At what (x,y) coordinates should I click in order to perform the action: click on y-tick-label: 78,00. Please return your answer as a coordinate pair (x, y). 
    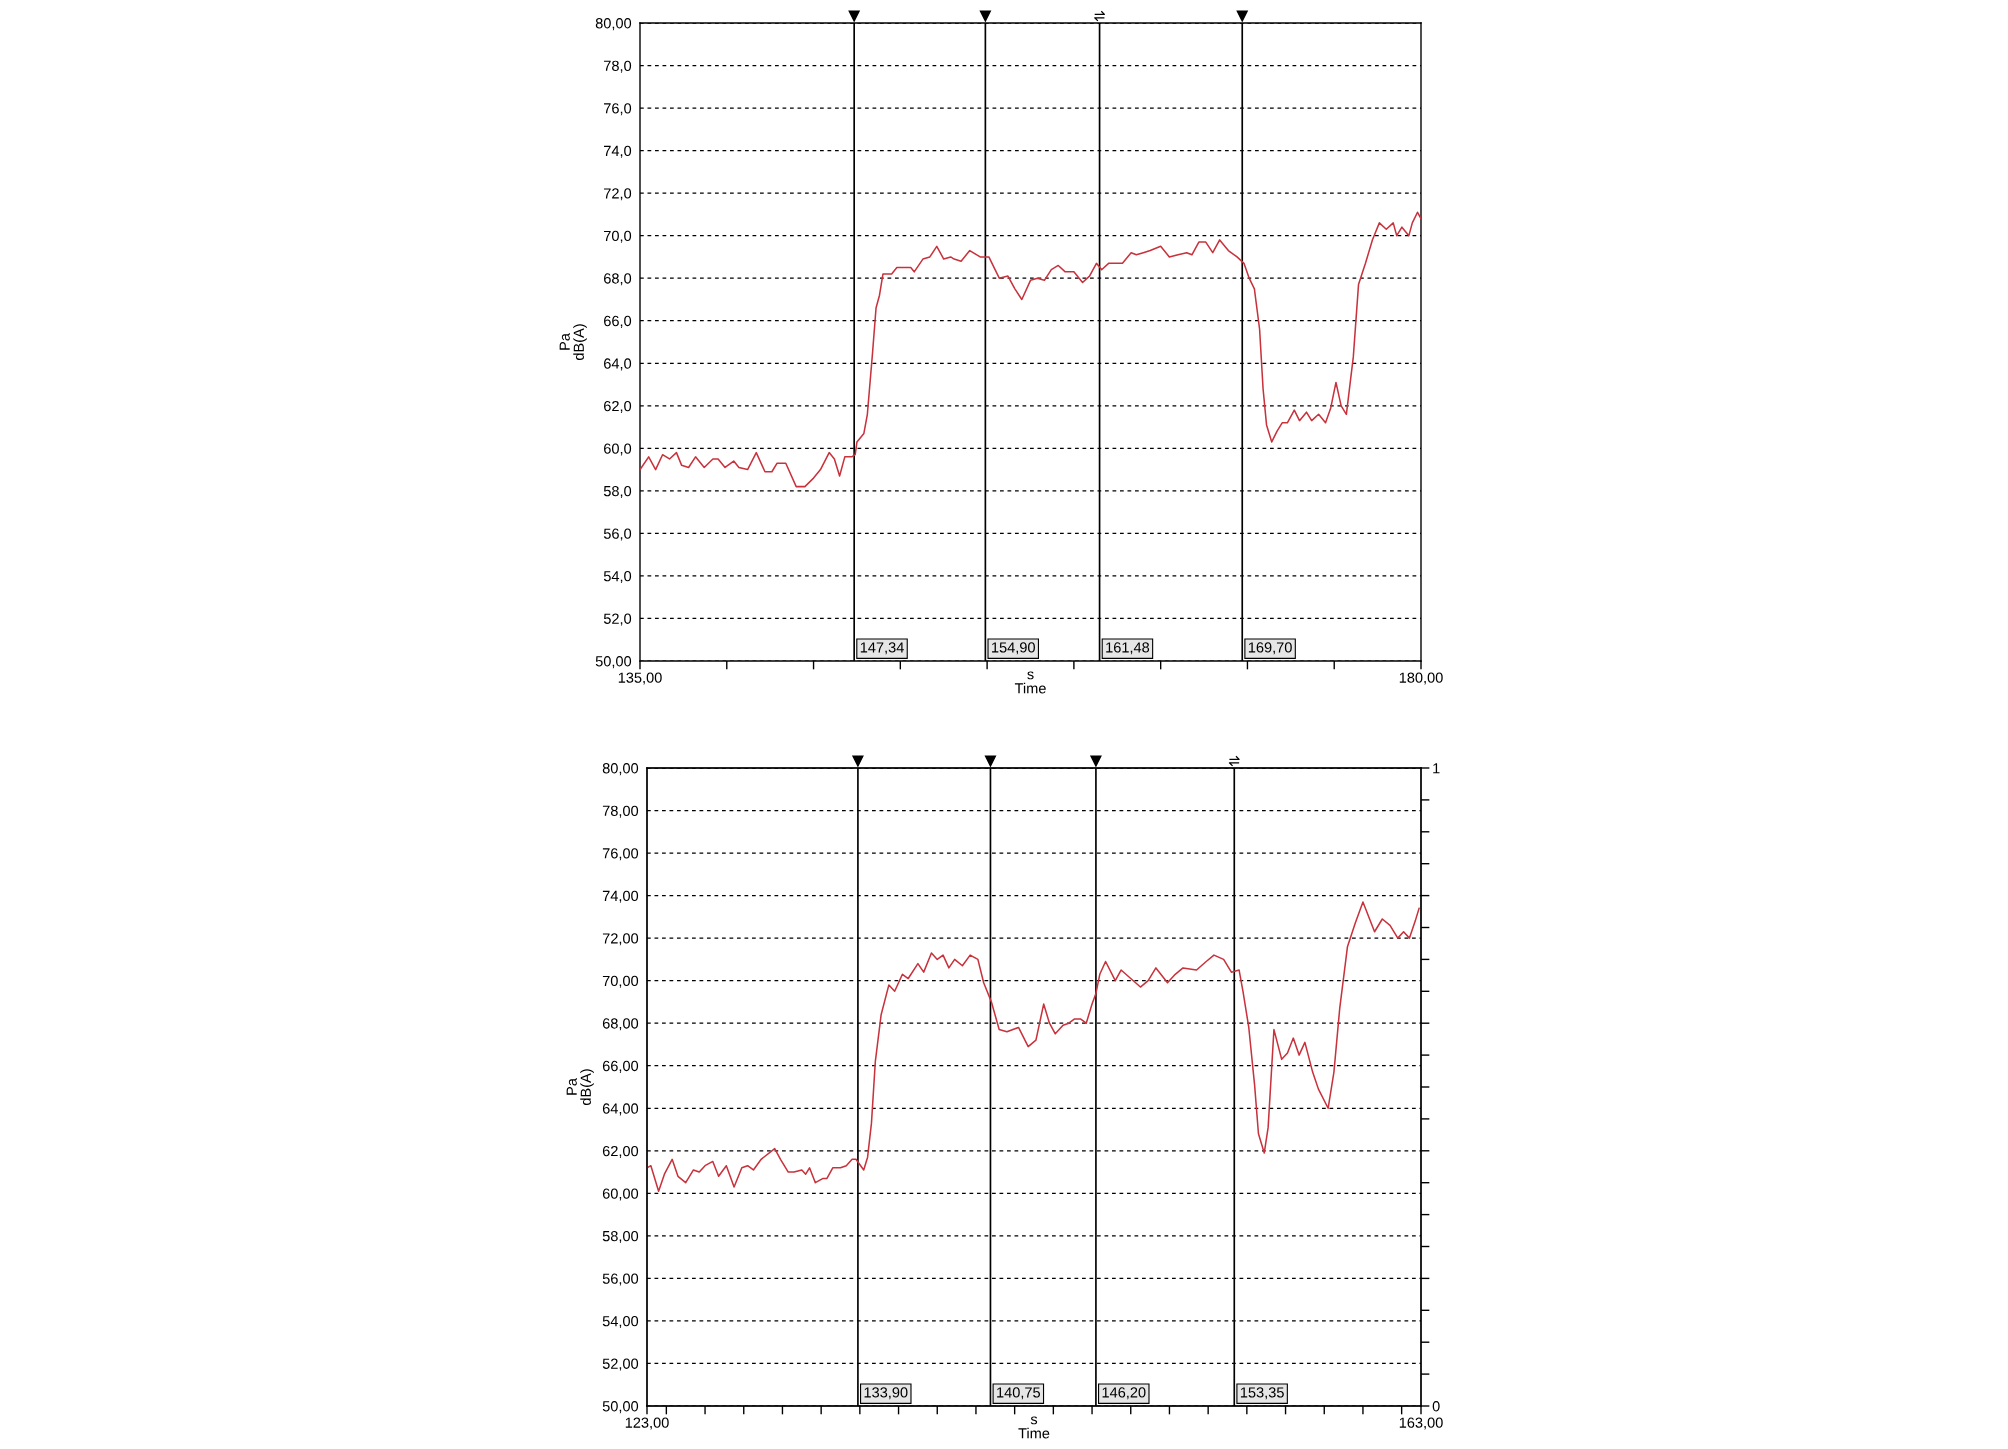
    Looking at the image, I should click on (620, 811).